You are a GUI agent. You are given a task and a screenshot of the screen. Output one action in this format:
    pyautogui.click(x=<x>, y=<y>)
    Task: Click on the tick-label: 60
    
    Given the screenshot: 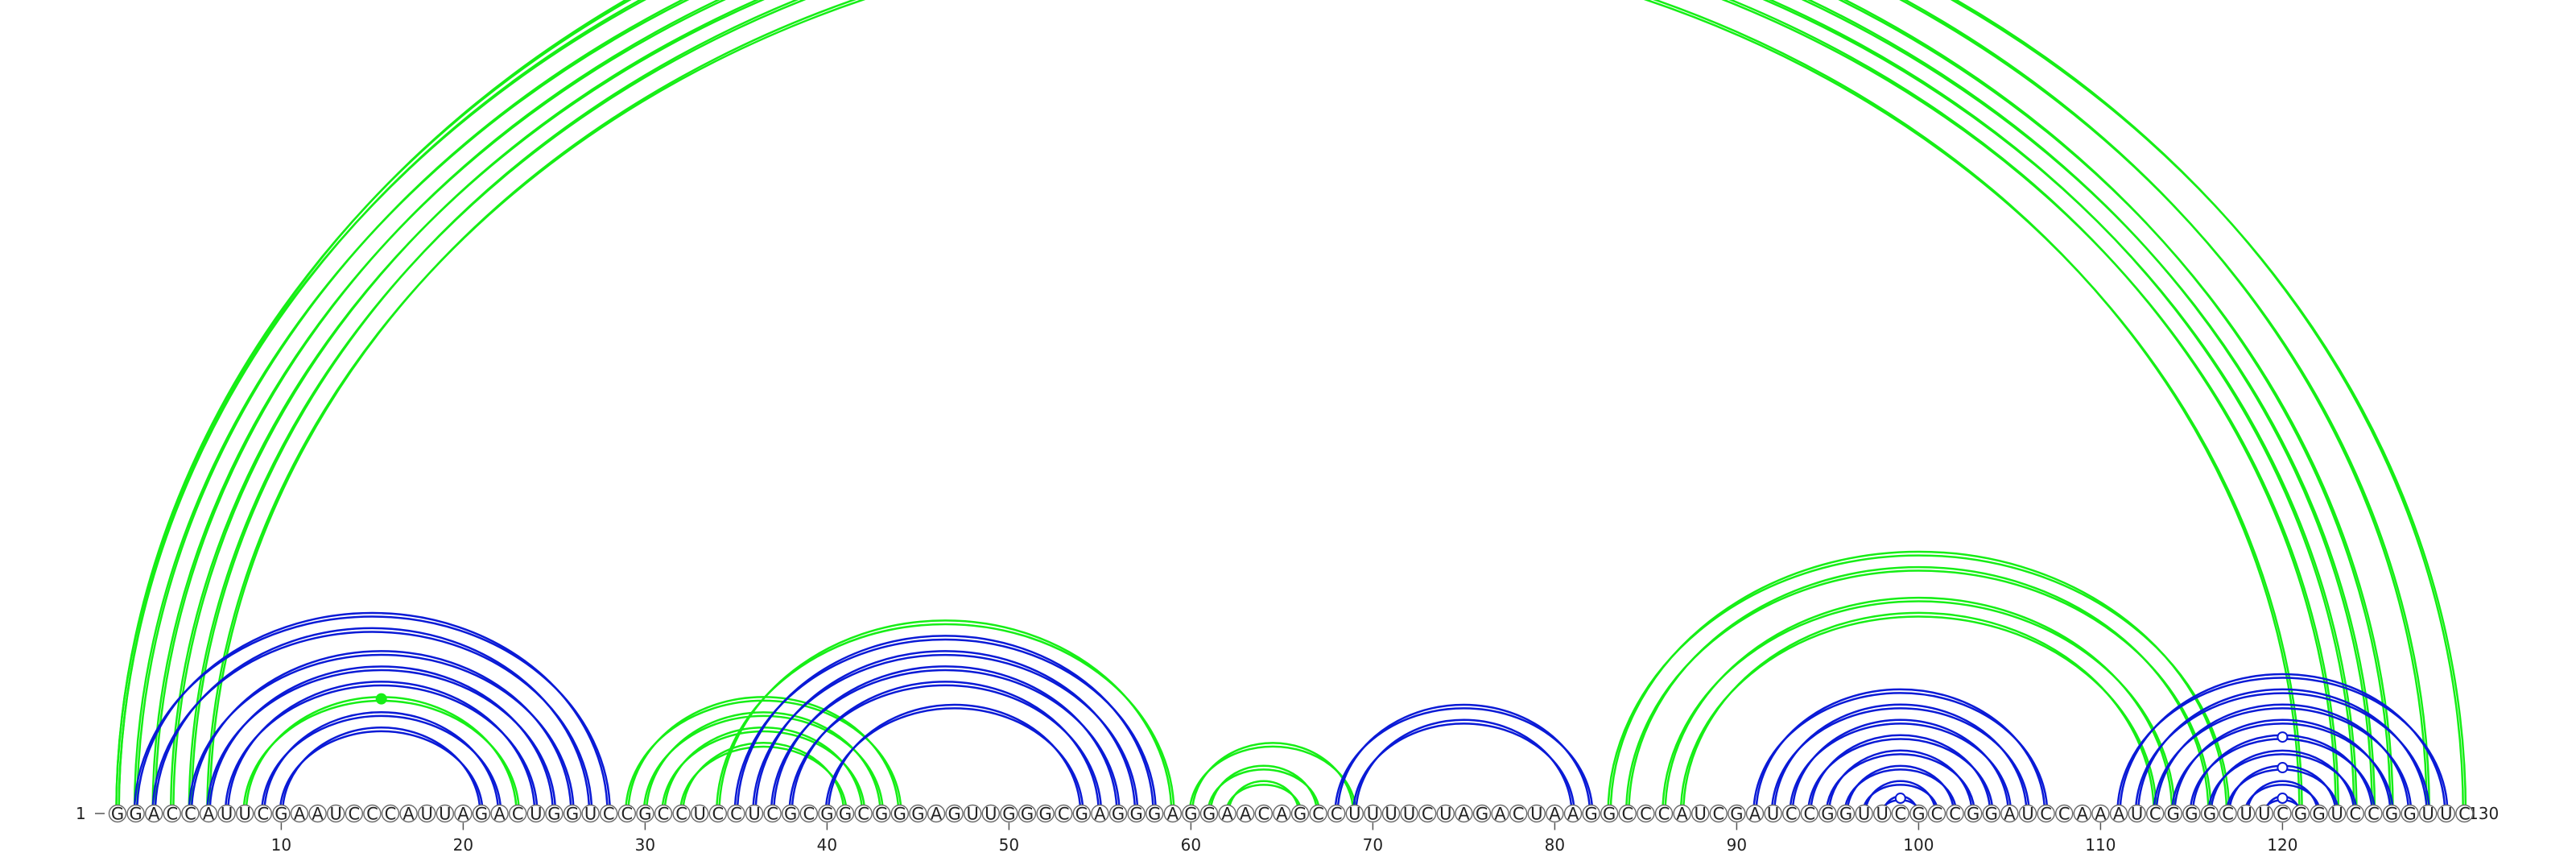 What is the action you would take?
    pyautogui.click(x=1191, y=845)
    